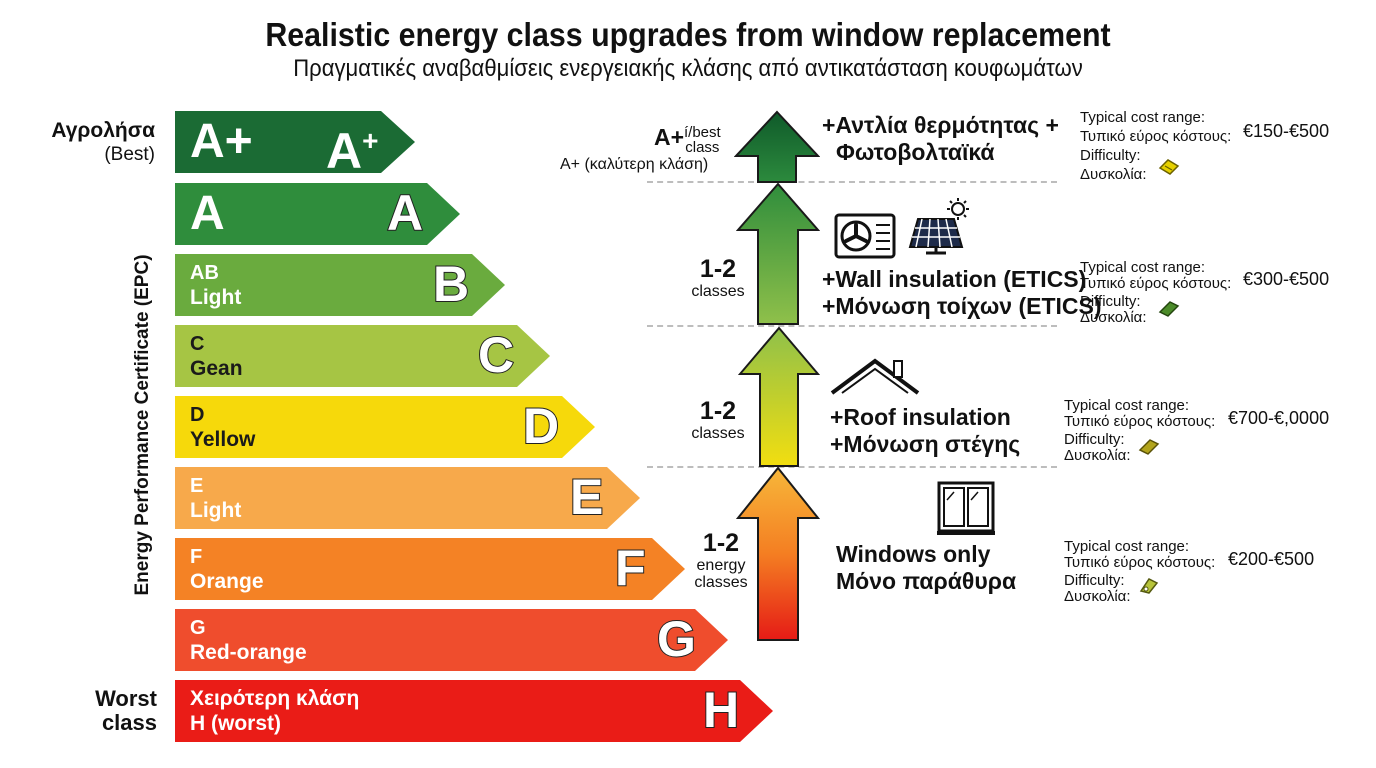 The height and width of the screenshot is (768, 1376). What do you see at coordinates (1286, 279) in the screenshot?
I see `cost-wall-price: €300-€500` at bounding box center [1286, 279].